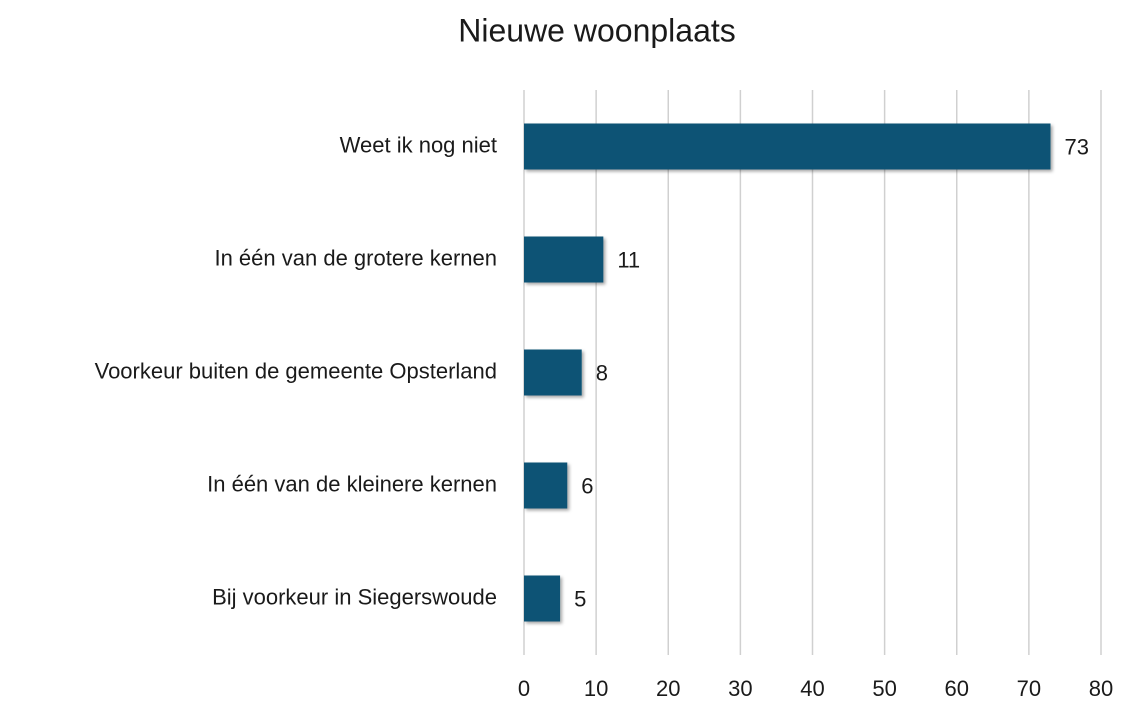  What do you see at coordinates (296, 370) in the screenshot?
I see `y-tick-label: Voorkeur buiten de gemeente Opsterland` at bounding box center [296, 370].